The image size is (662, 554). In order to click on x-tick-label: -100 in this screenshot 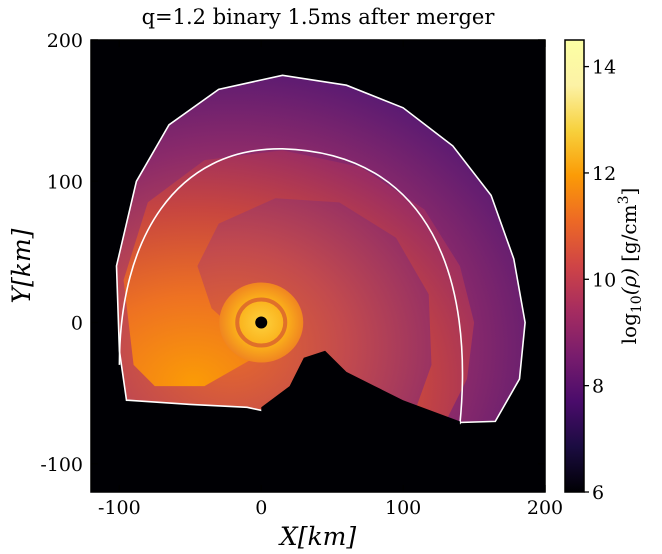, I will do `click(119, 508)`.